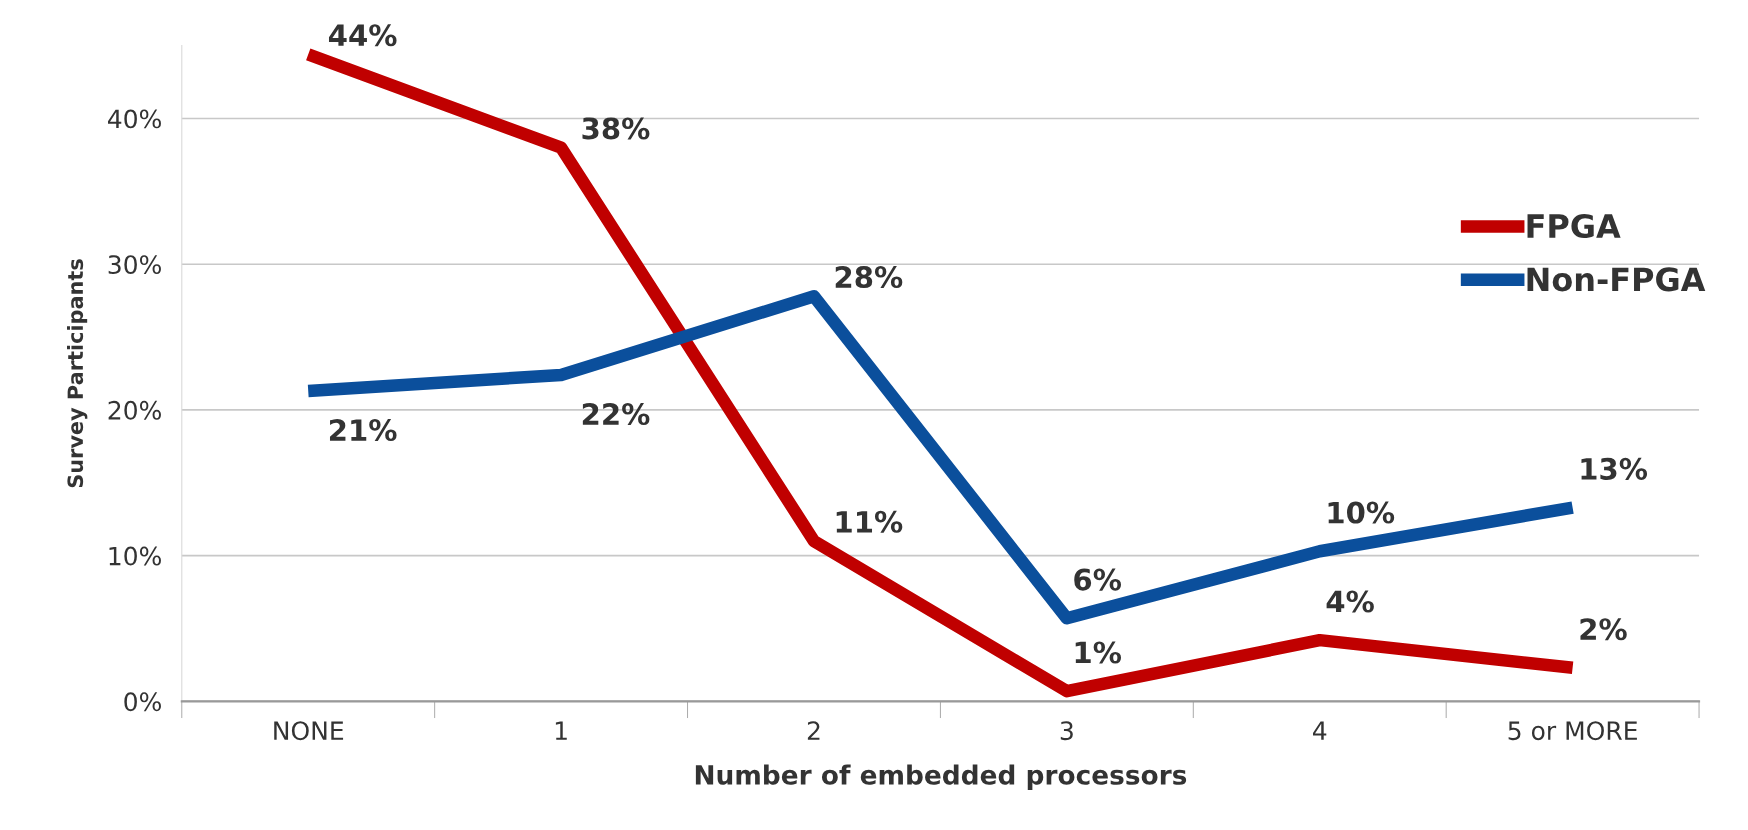 Image resolution: width=1748 pixels, height=830 pixels. Describe the element at coordinates (1350, 601) in the screenshot. I see `data-label: 4%` at that location.